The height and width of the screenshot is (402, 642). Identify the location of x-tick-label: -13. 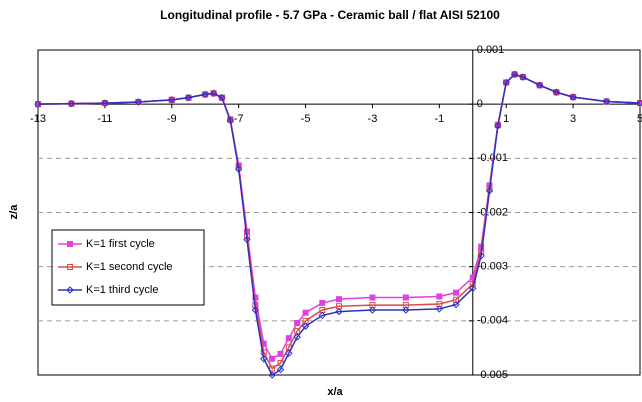
(38, 119).